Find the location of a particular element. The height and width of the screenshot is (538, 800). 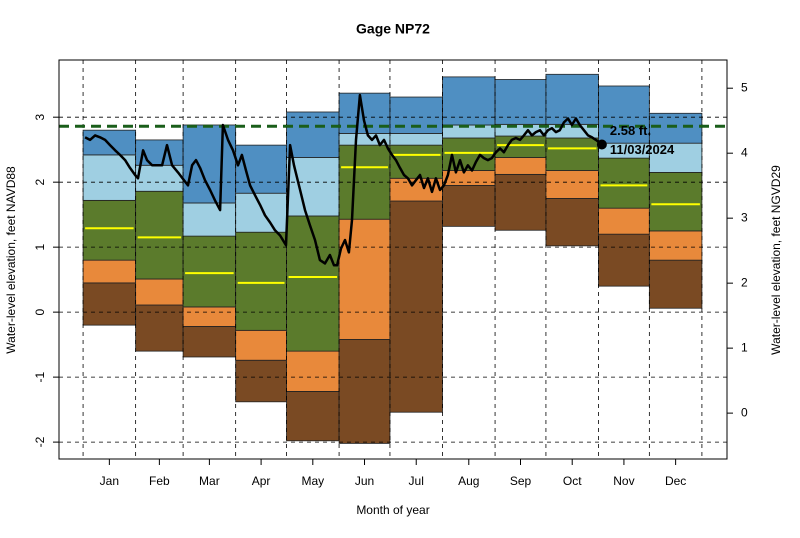

y-tick-label: -2 is located at coordinates (40, 441).